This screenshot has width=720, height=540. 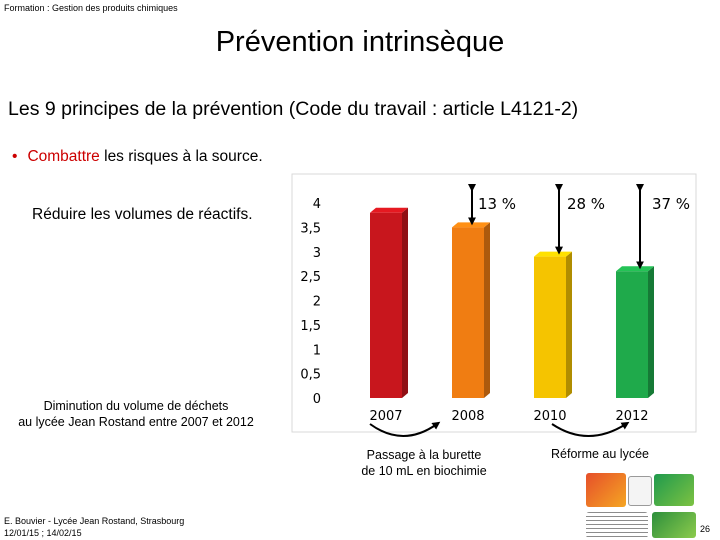 I want to click on ministry-logo, so click(x=617, y=525).